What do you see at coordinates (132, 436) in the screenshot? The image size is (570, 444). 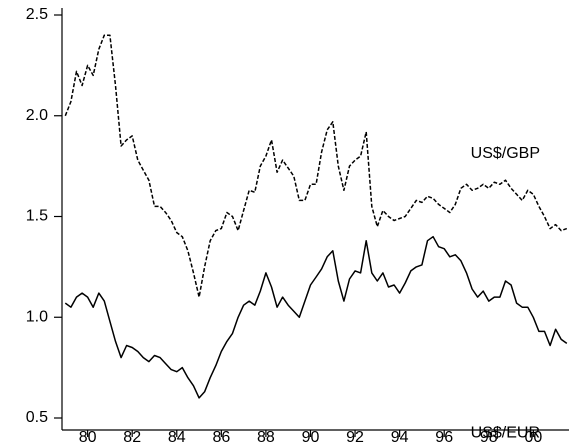 I see `x-tick-label: 82` at bounding box center [132, 436].